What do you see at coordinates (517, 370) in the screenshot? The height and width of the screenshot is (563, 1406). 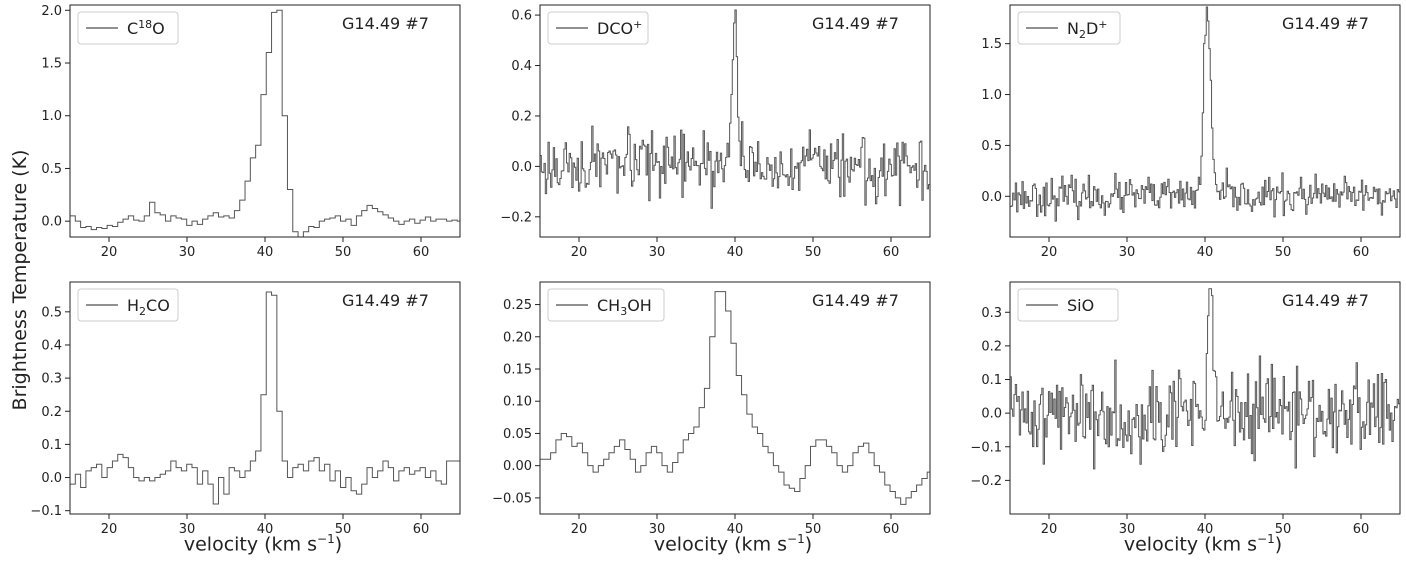 I see `y-tick-label: 0.15` at bounding box center [517, 370].